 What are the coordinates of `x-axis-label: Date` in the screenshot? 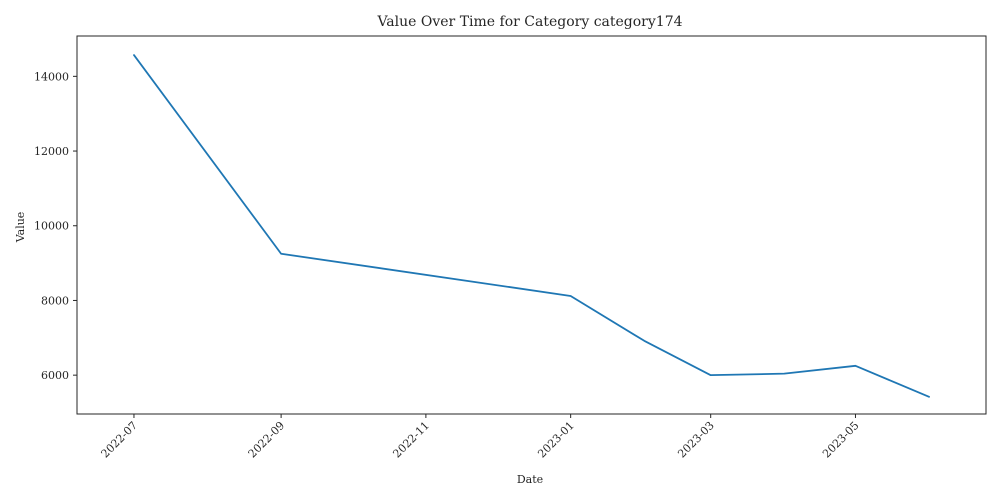 It's located at (530, 479).